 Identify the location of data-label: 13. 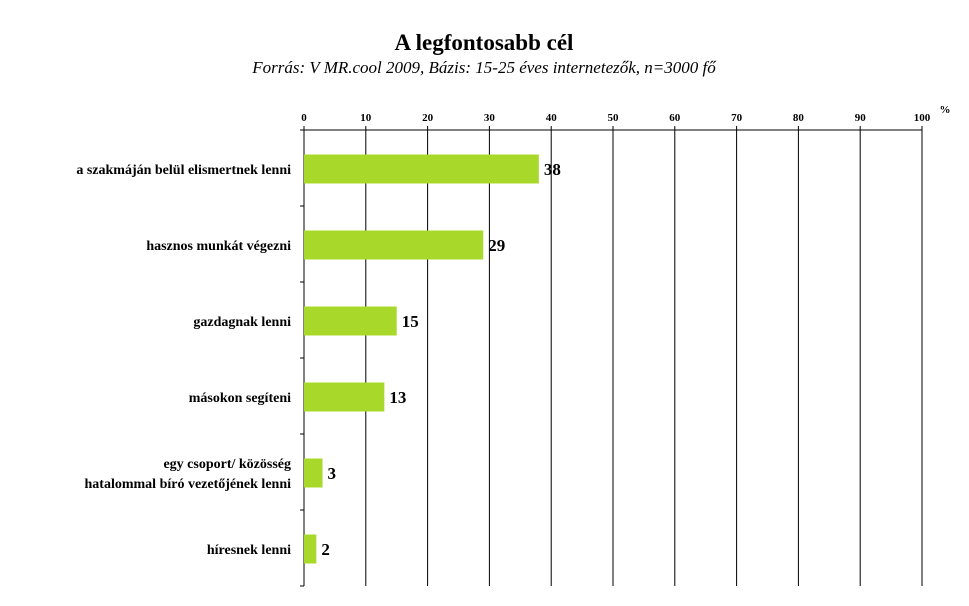
(397, 397).